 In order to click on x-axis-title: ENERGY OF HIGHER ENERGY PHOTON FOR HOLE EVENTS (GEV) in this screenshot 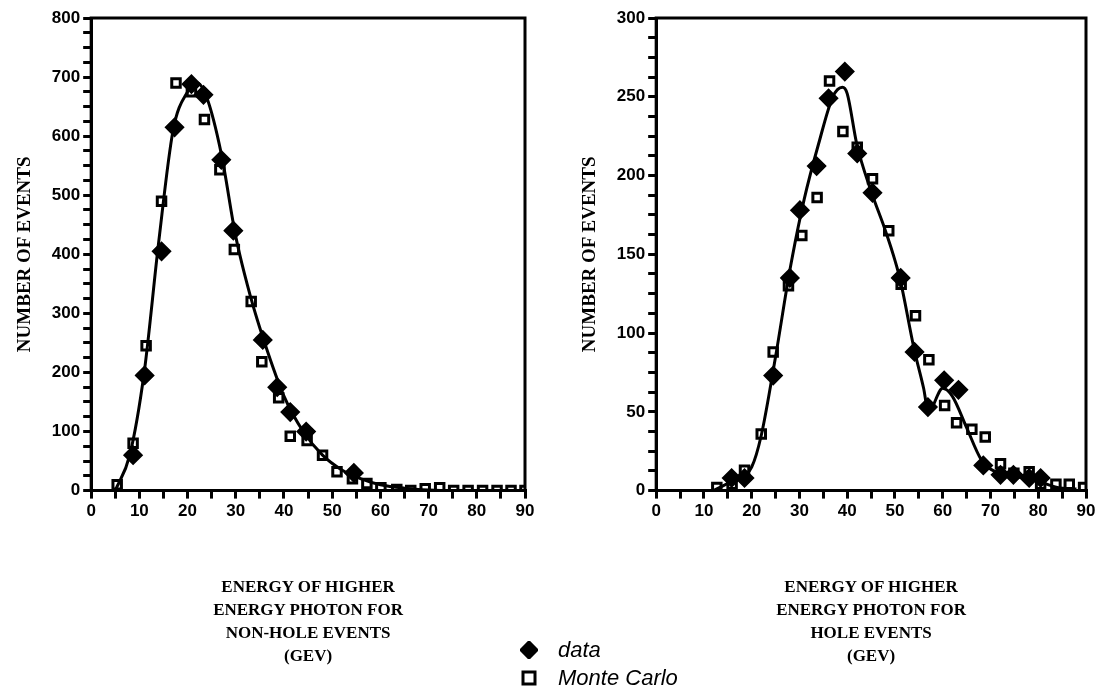, I will do `click(871, 621)`.